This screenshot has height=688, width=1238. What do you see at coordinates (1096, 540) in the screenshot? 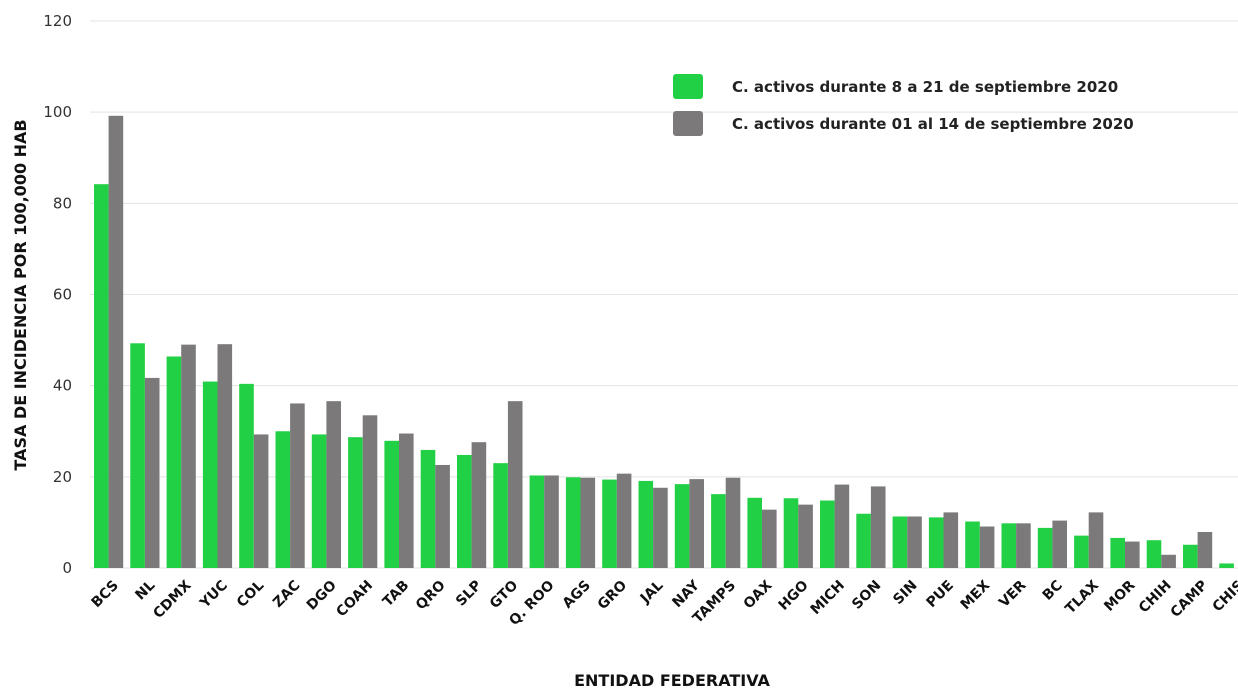
I see `bar-series-2-tlax` at bounding box center [1096, 540].